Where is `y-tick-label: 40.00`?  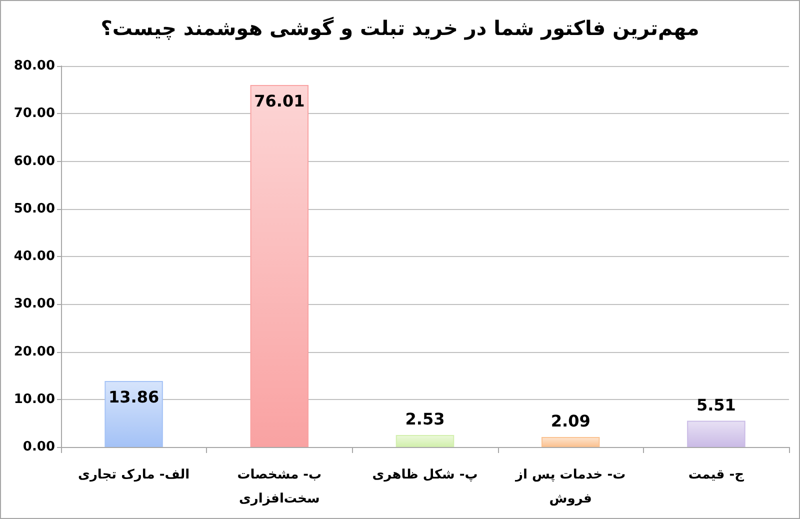
y-tick-label: 40.00 is located at coordinates (34, 256).